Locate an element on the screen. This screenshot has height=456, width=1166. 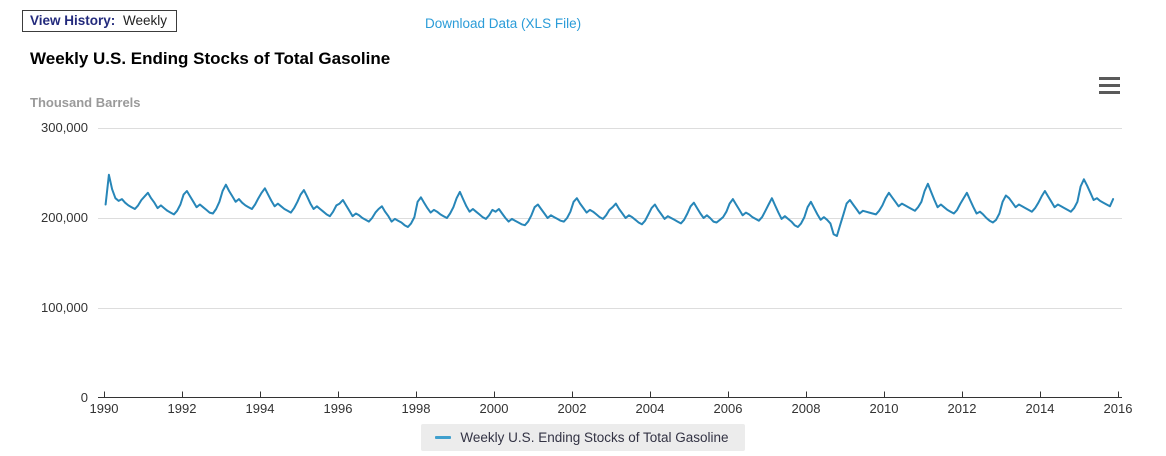
x-axis-tick-label: 1992 is located at coordinates (182, 408).